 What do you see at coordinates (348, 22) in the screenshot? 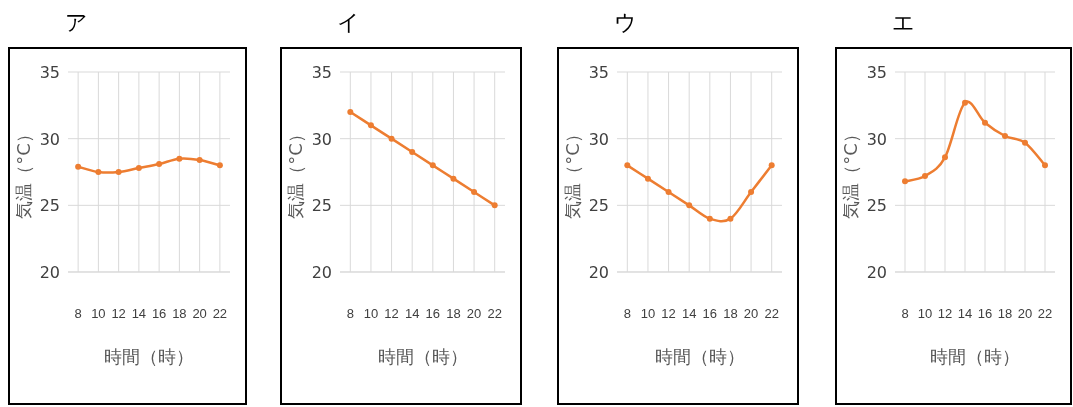
I see `chart-title: イ` at bounding box center [348, 22].